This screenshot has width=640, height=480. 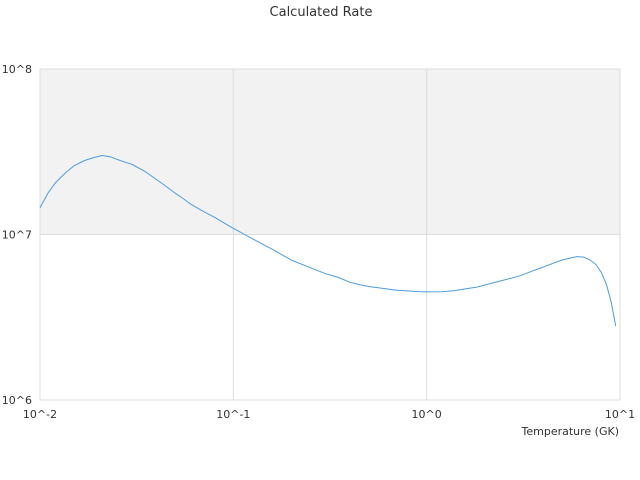 What do you see at coordinates (17, 400) in the screenshot?
I see `y-tick-label: 10^6` at bounding box center [17, 400].